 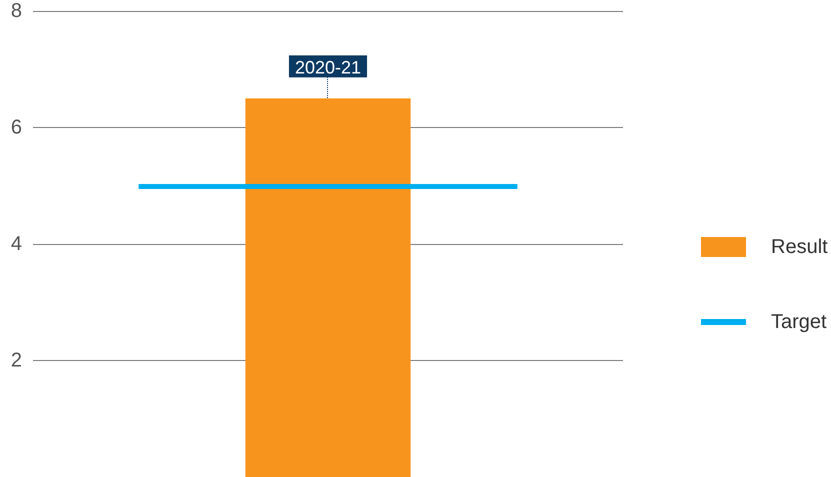 I want to click on legend-label: Result, so click(x=799, y=247).